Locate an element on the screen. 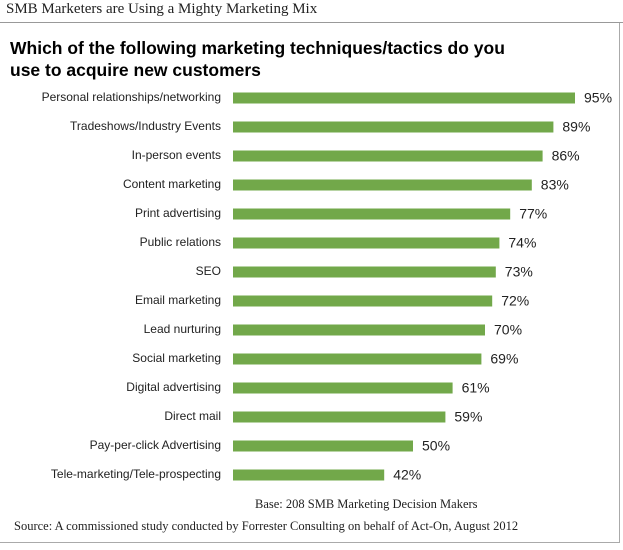 The height and width of the screenshot is (550, 623). category-label: Tradeshows/Industry Events is located at coordinates (145, 126).